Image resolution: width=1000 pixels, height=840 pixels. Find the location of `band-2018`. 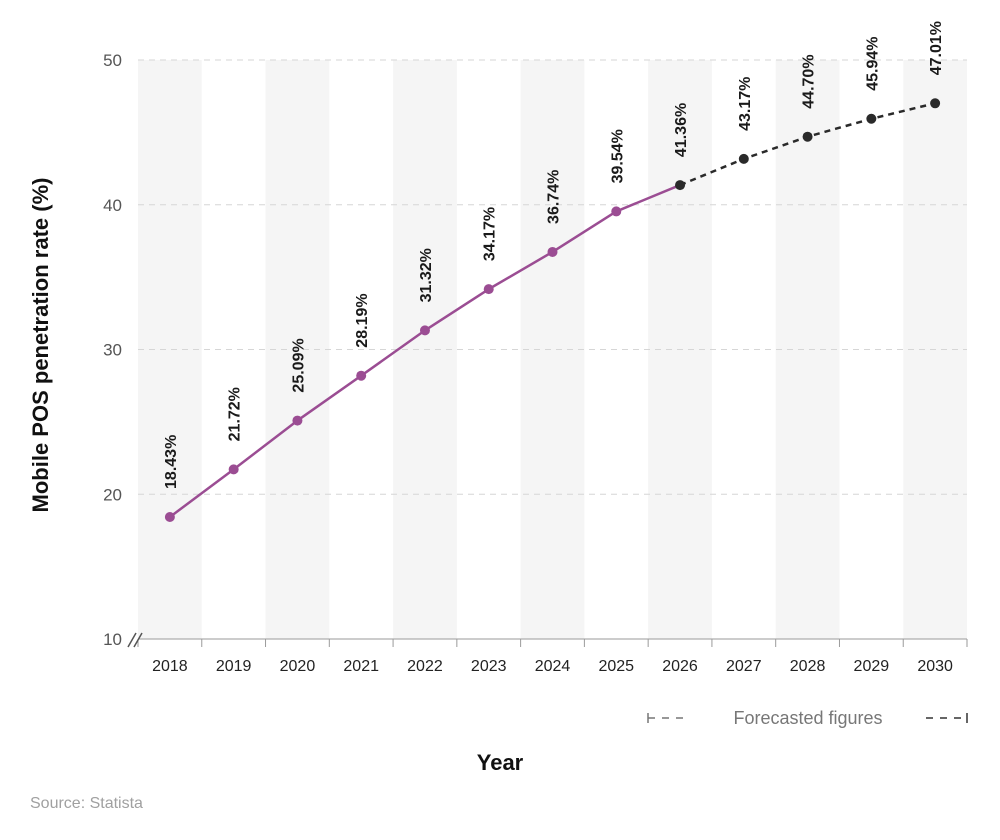

band-2018 is located at coordinates (170, 349).